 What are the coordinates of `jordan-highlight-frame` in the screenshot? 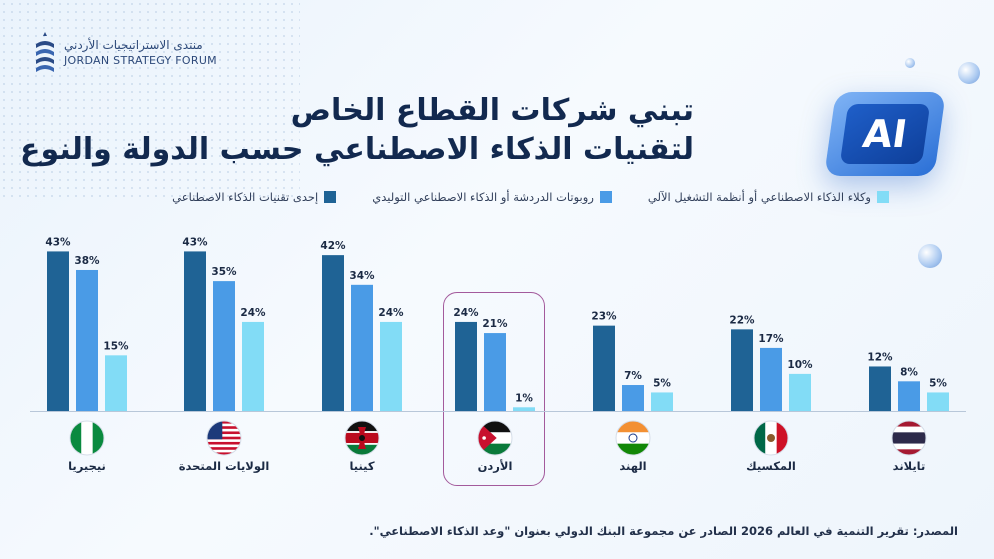 It's located at (494, 389).